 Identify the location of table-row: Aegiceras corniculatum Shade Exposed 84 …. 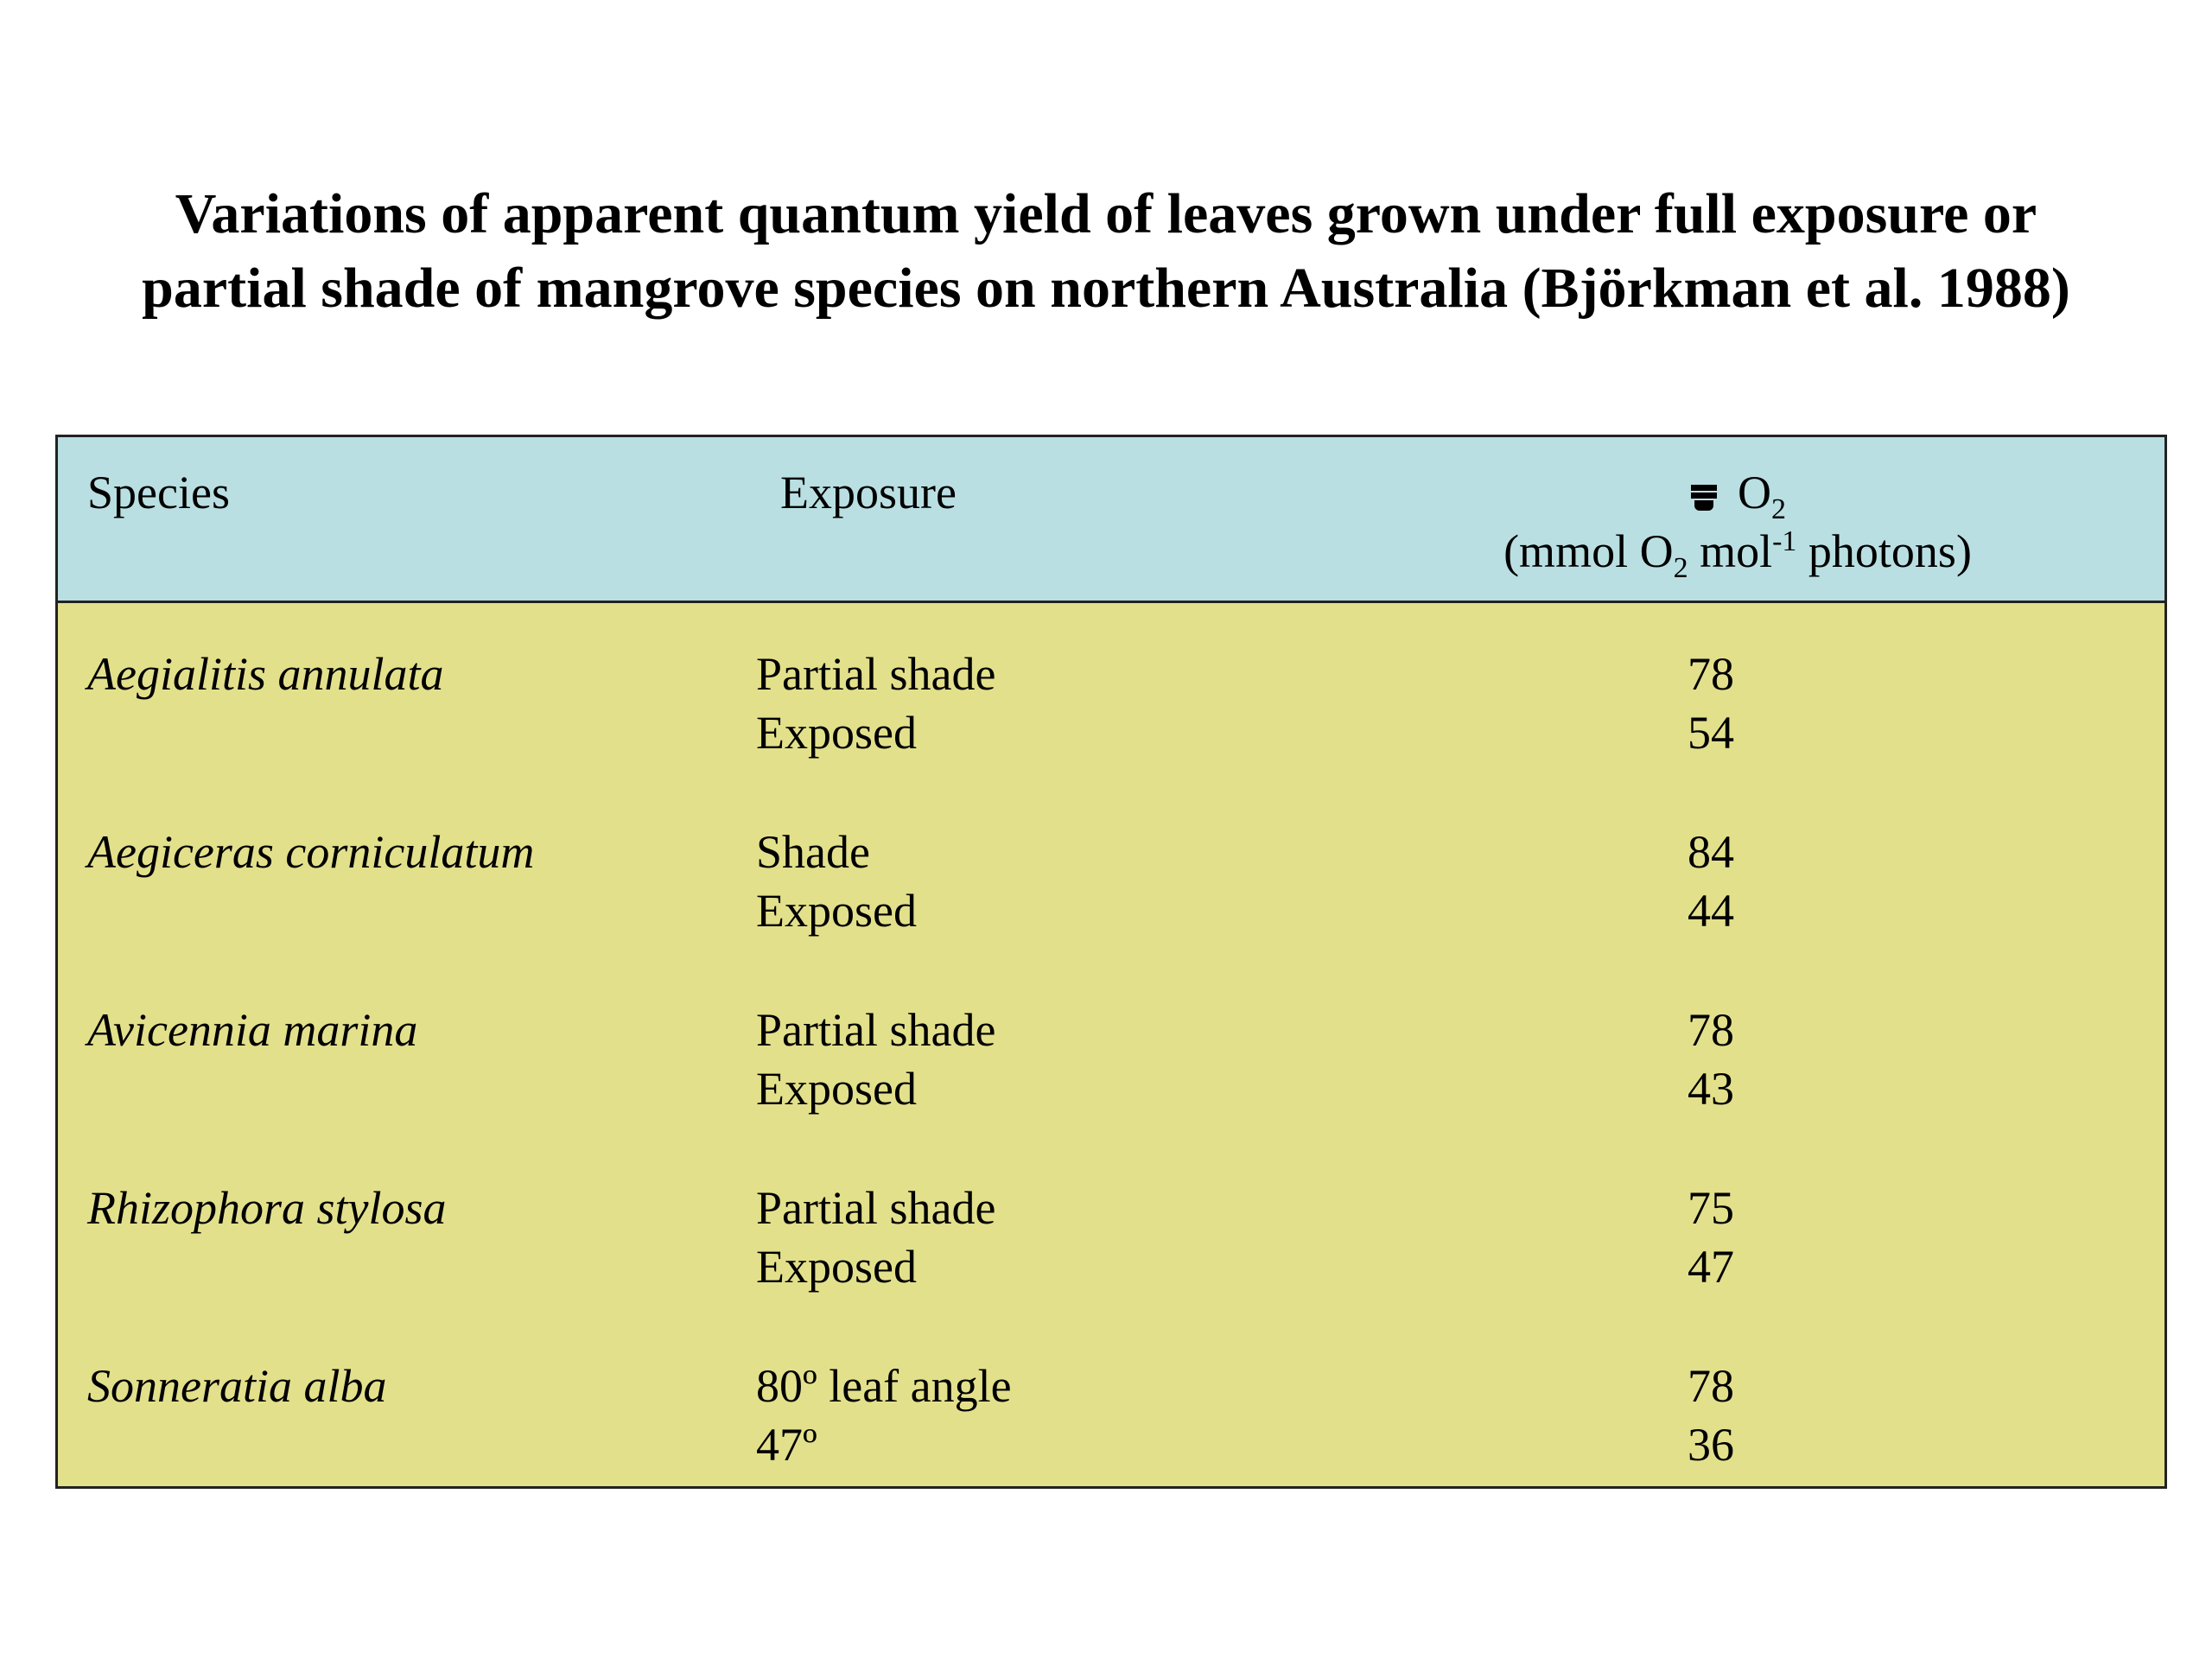
(1111, 883).